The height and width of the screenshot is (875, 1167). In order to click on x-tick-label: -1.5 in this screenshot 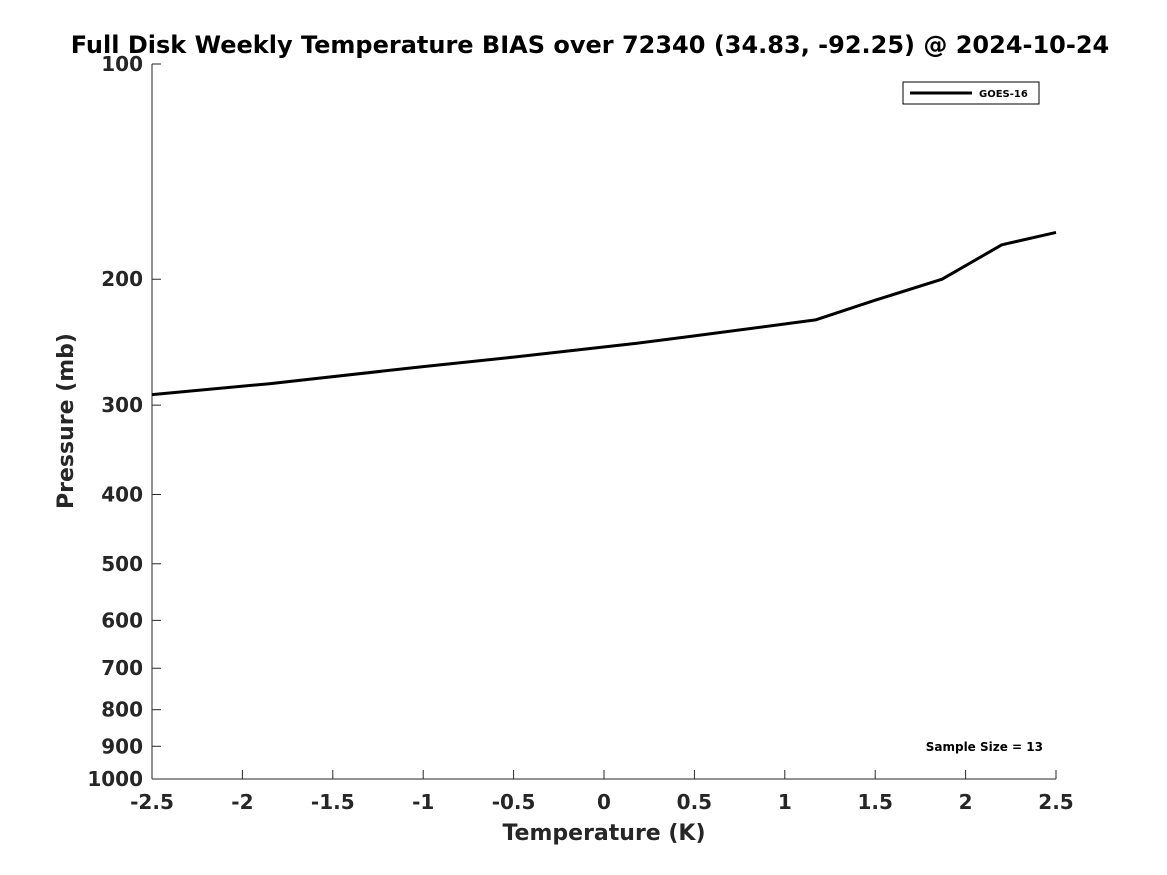, I will do `click(333, 802)`.